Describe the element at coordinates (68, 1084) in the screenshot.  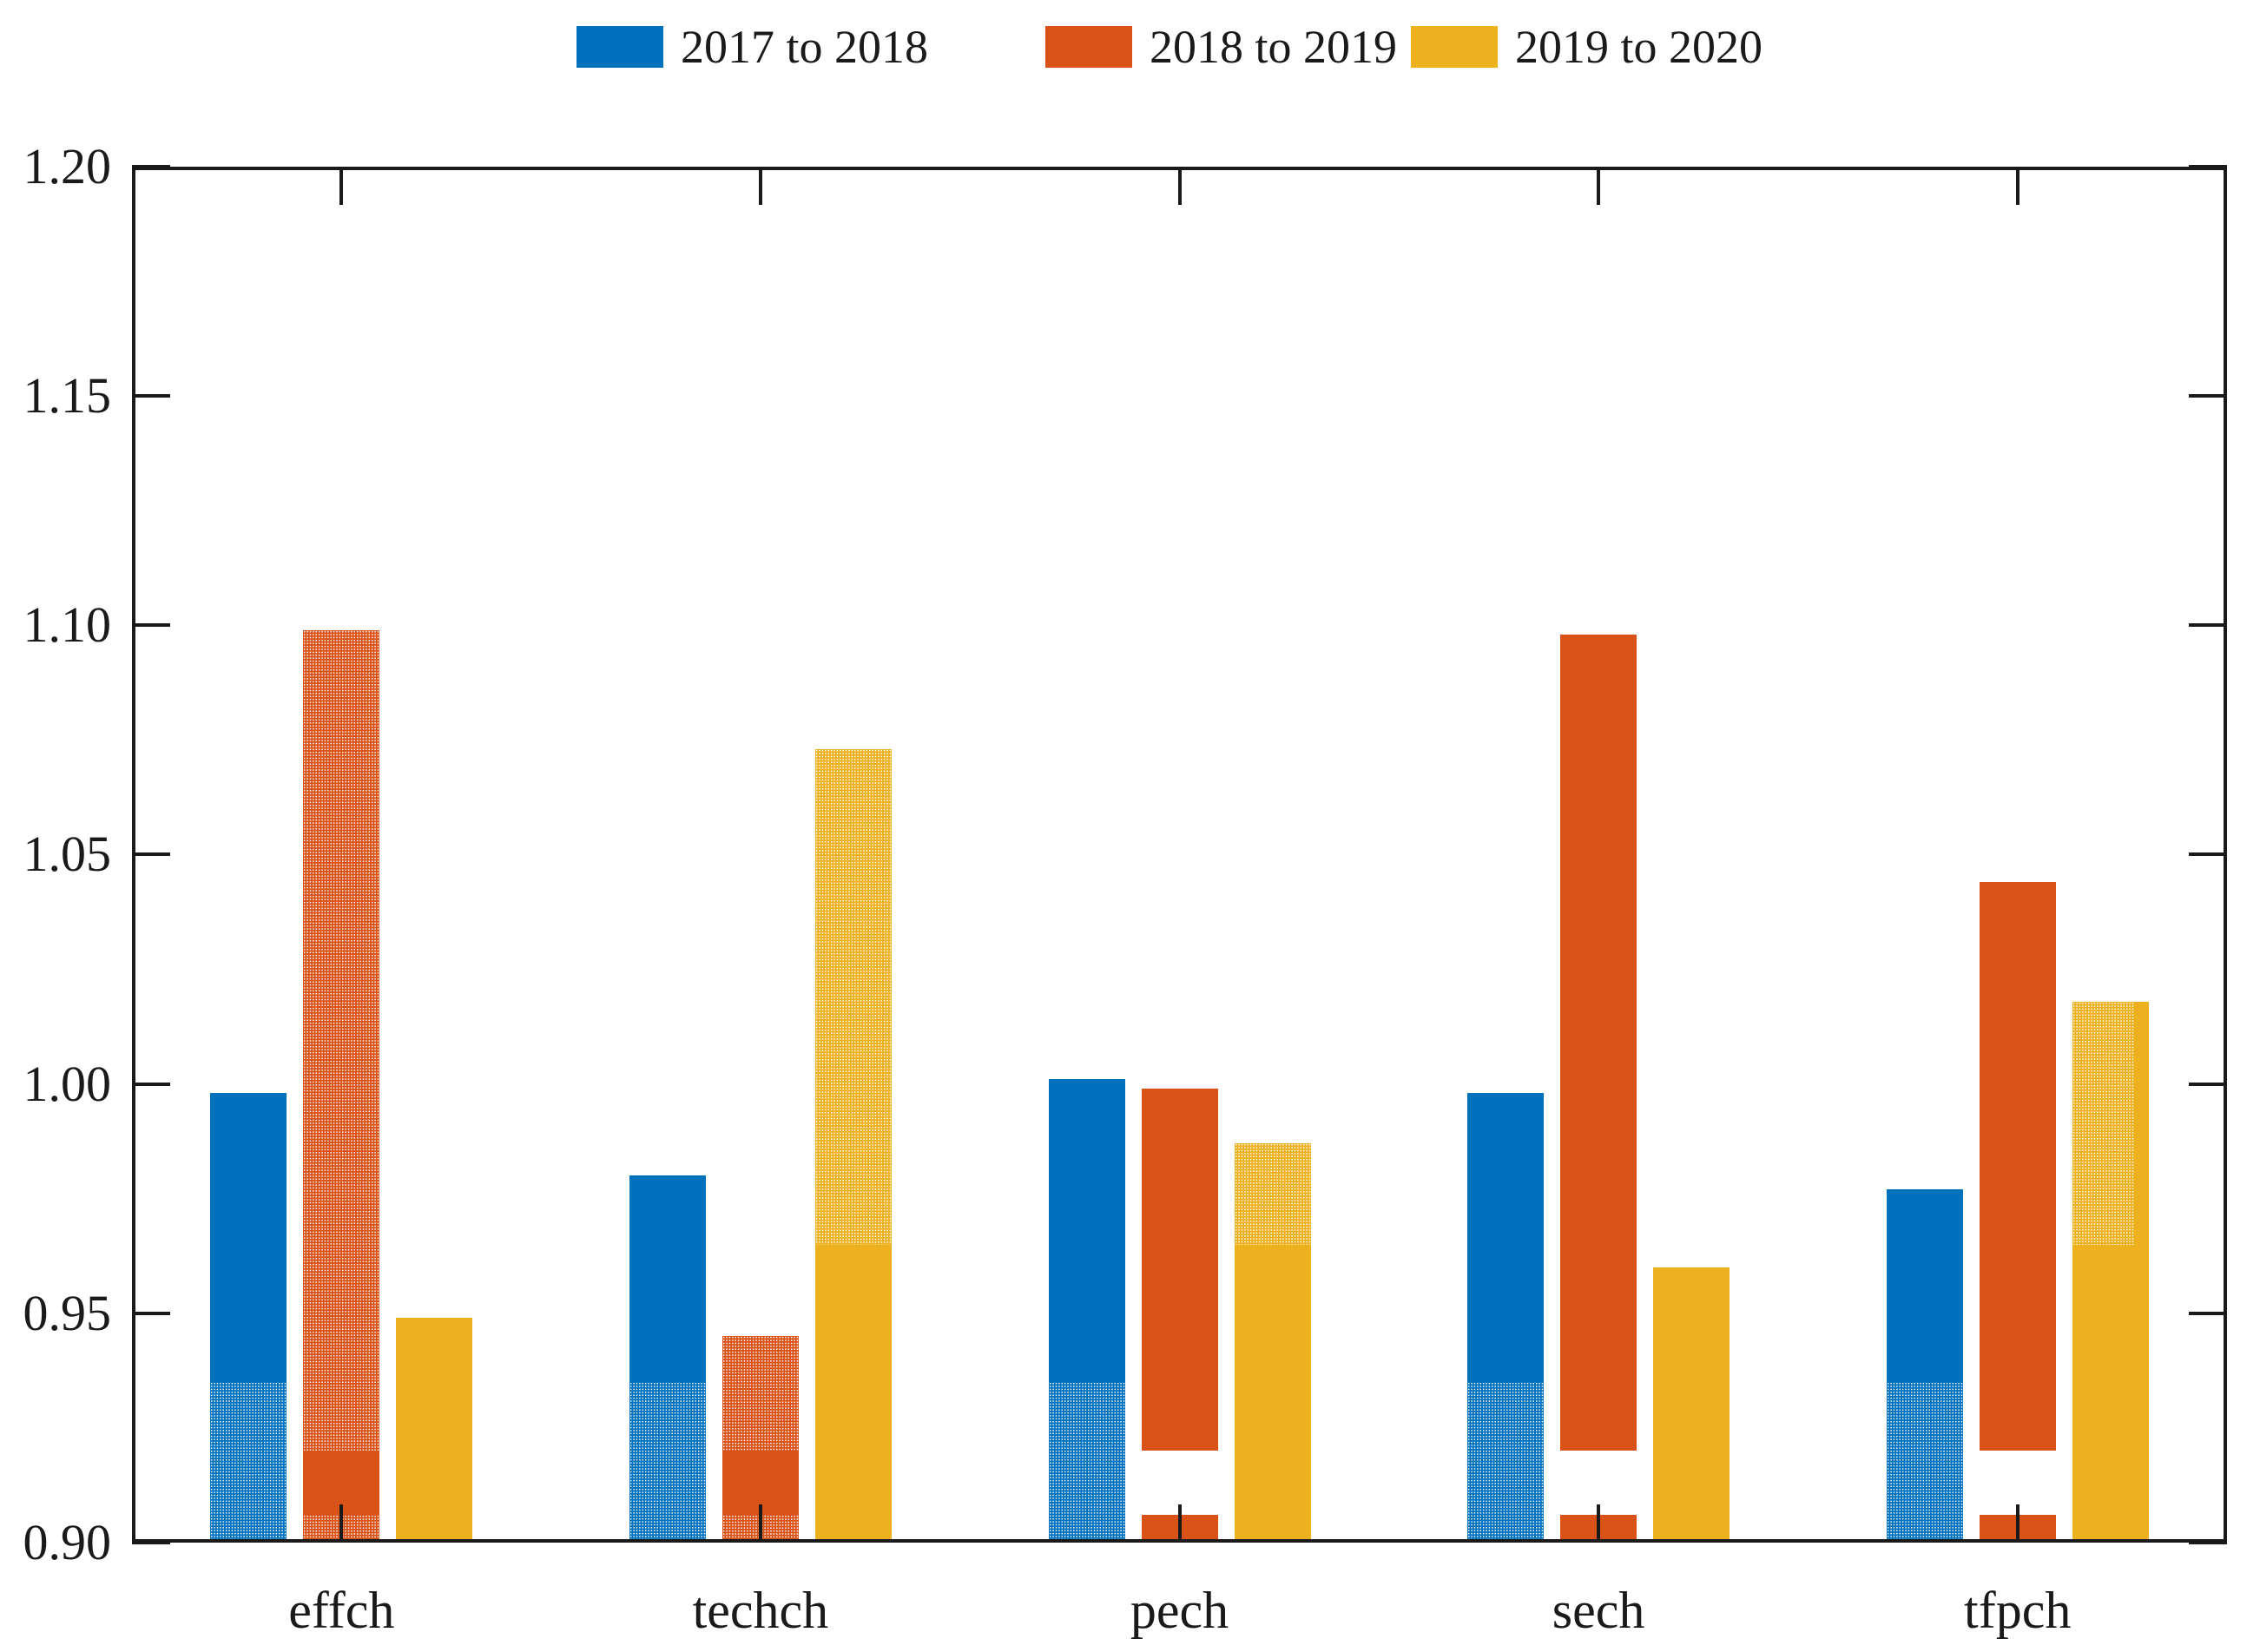
I see `y-tick-label: 1.00` at that location.